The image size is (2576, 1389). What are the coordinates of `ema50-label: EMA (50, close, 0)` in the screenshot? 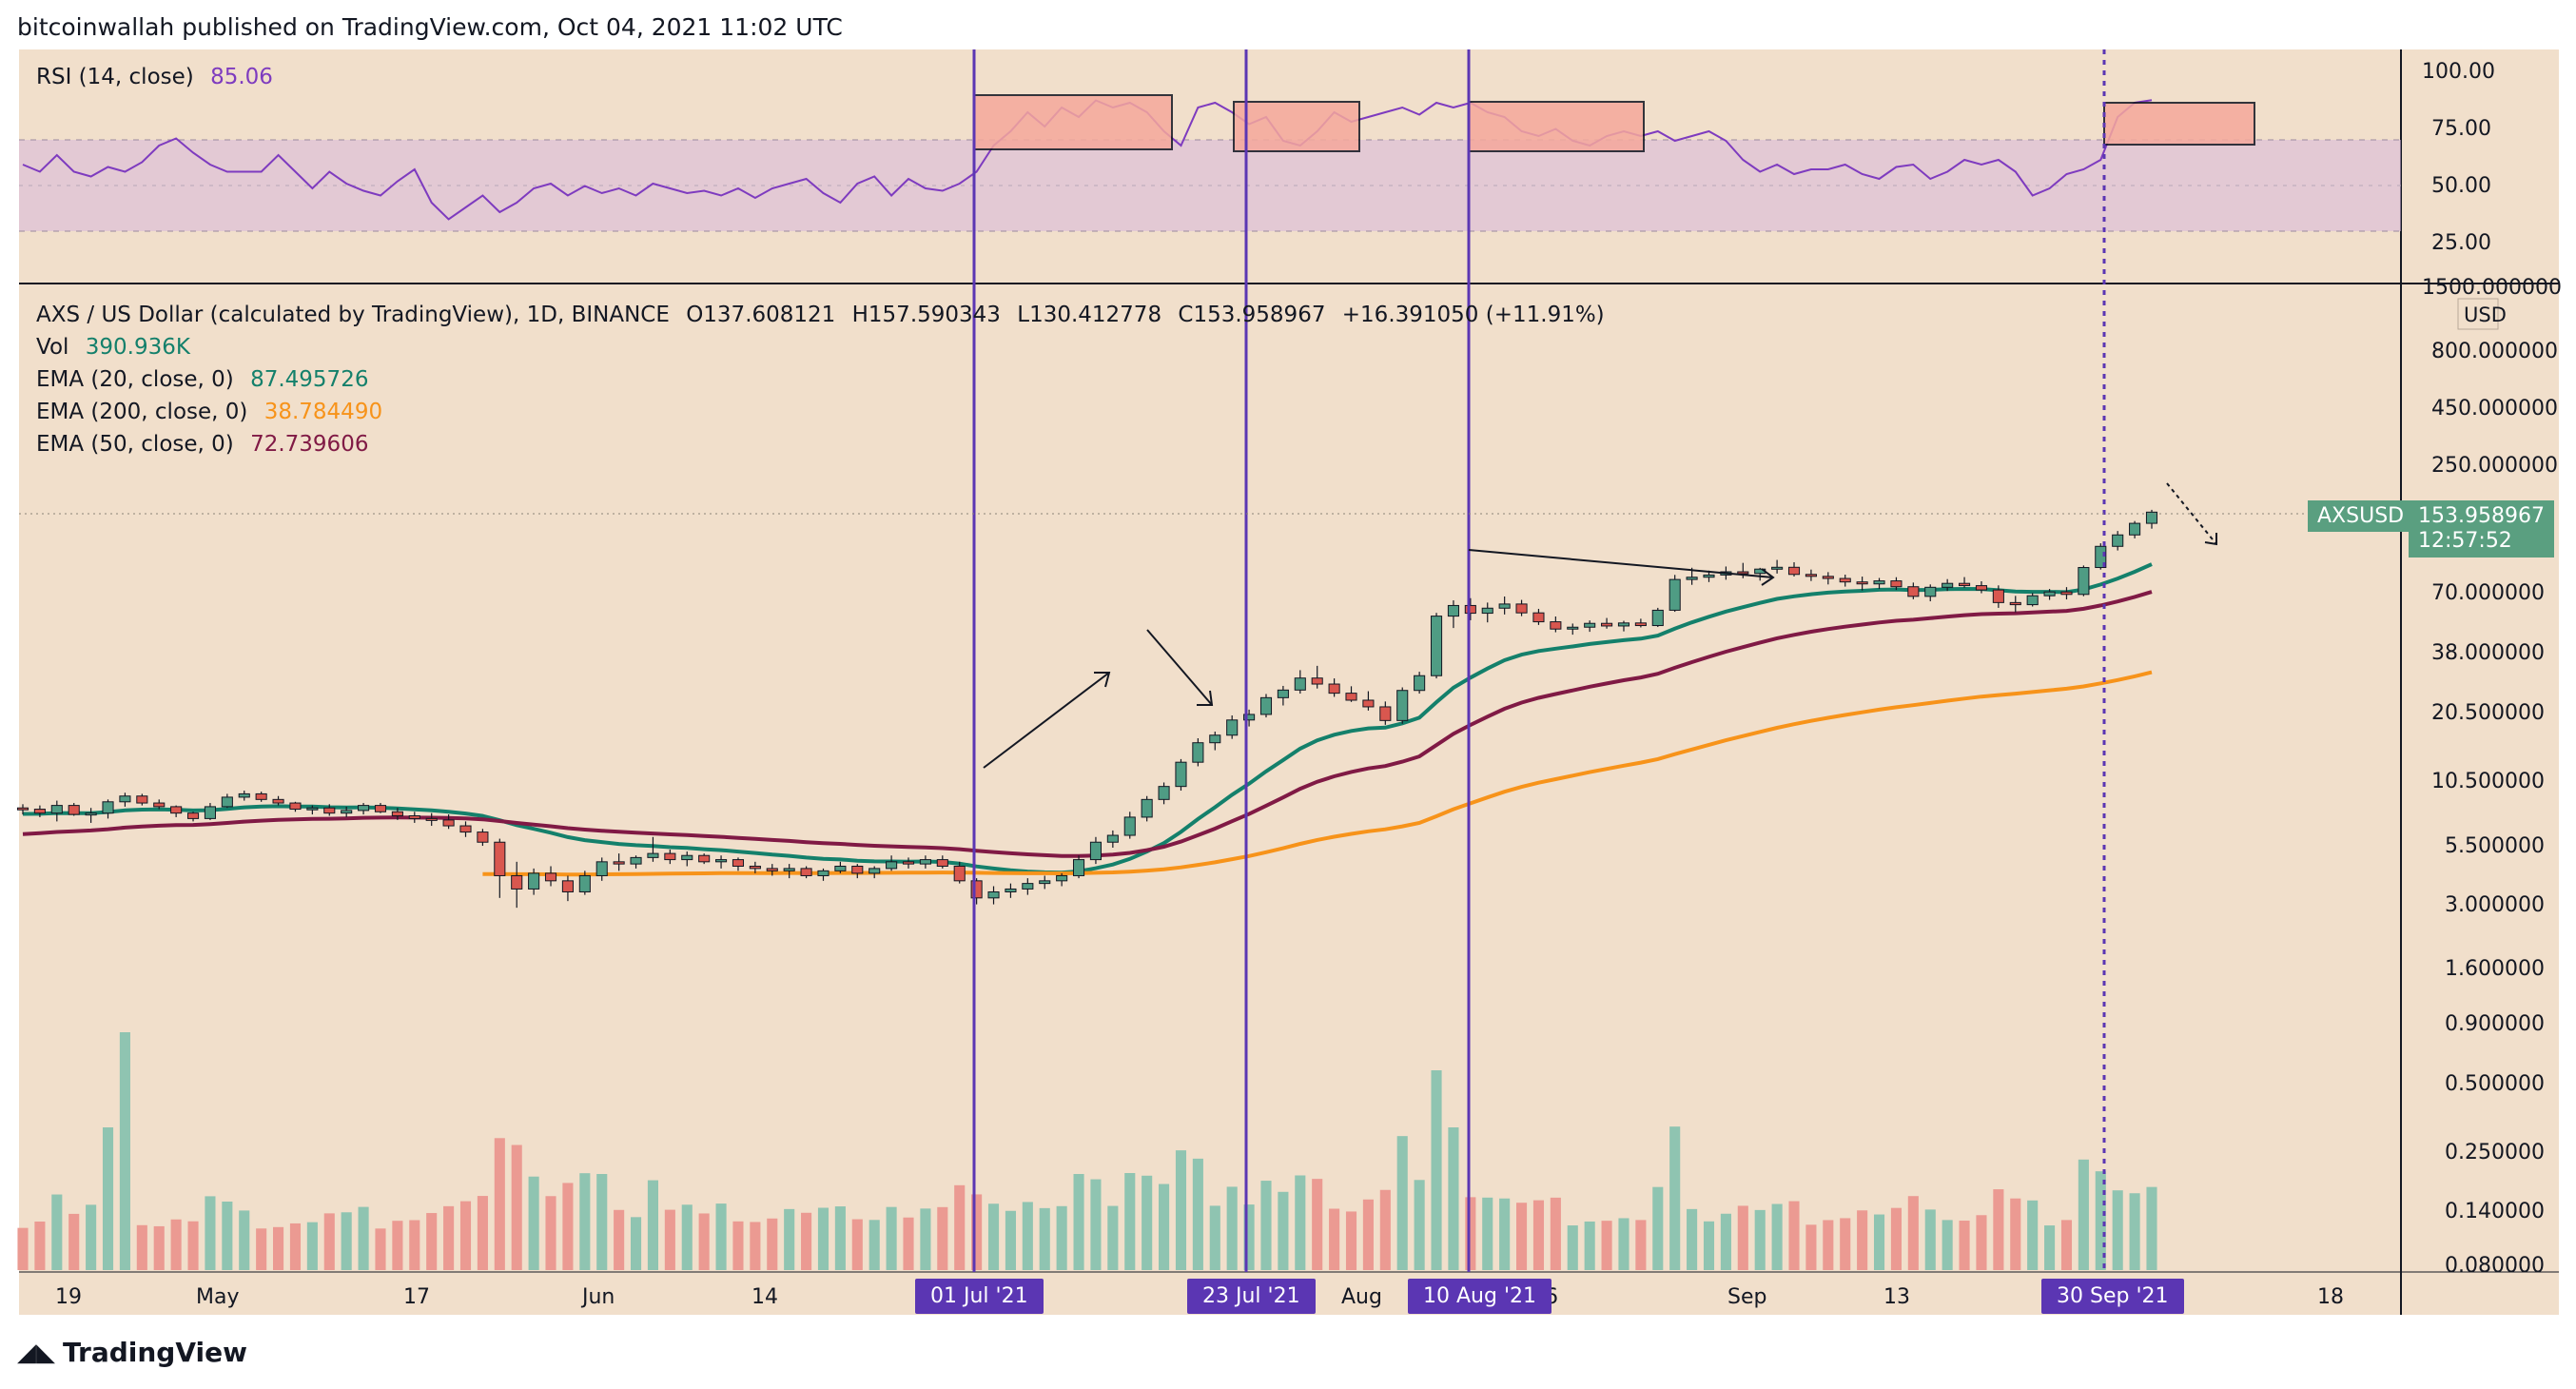 It's located at (135, 444).